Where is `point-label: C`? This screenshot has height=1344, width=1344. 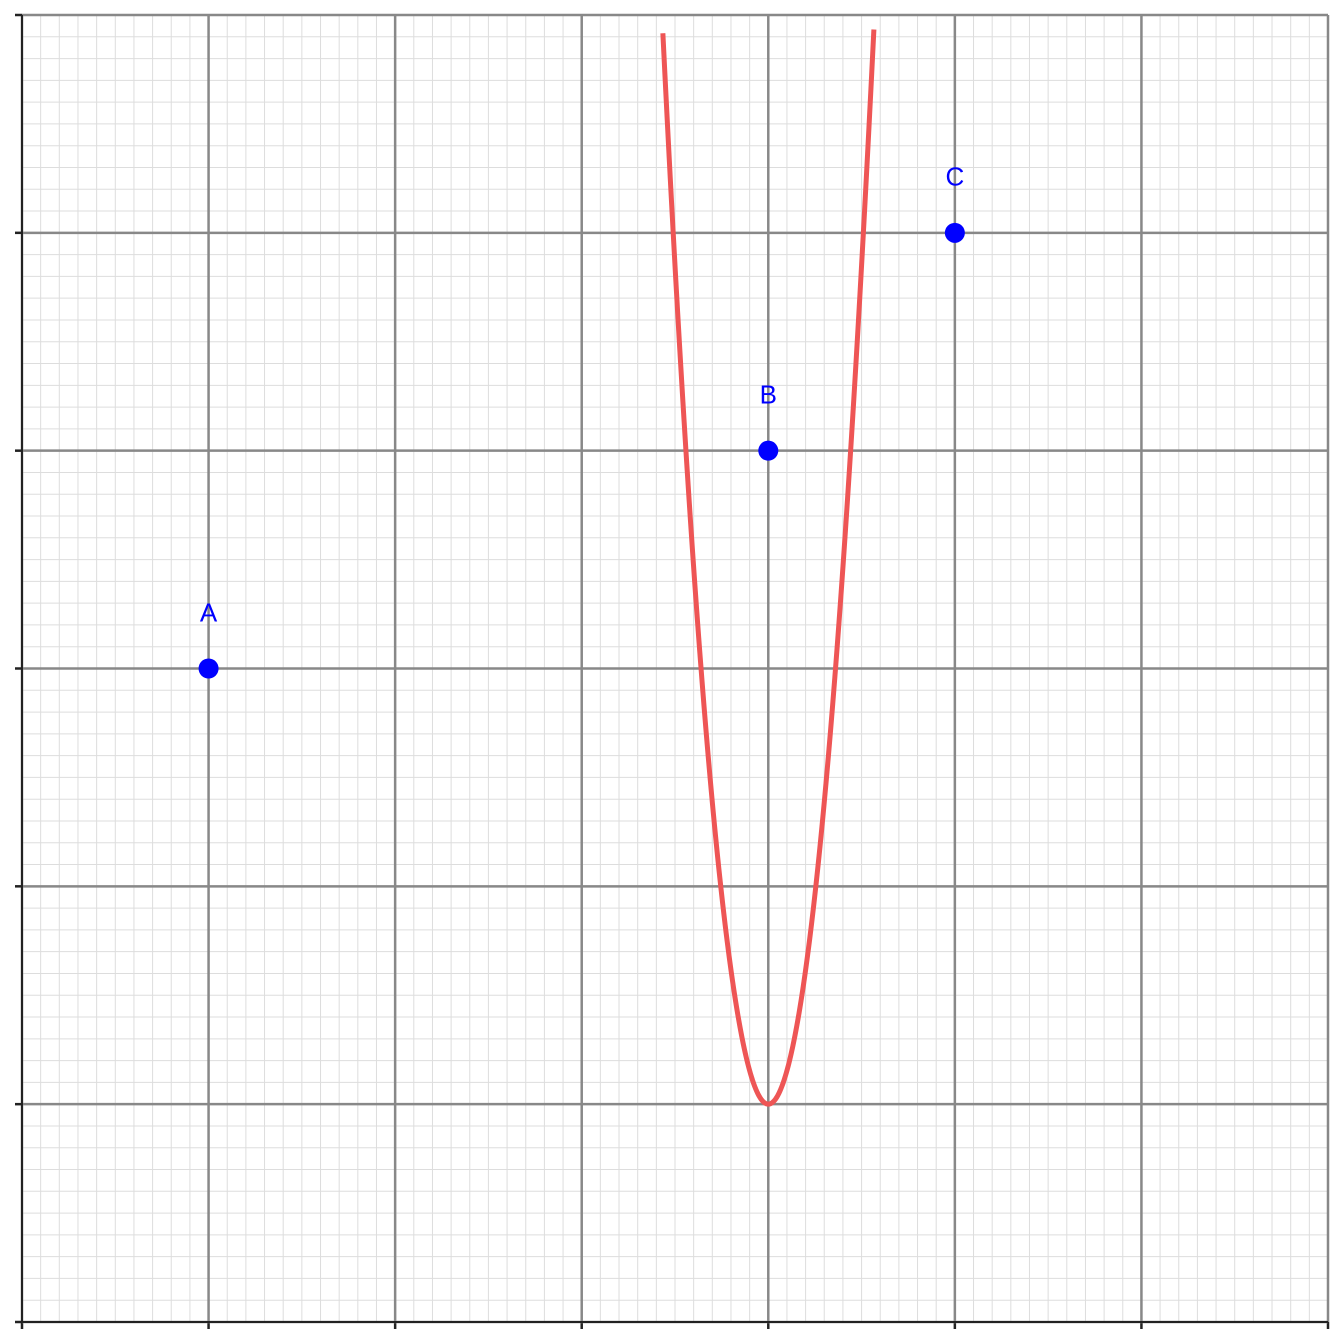
point-label: C is located at coordinates (954, 177).